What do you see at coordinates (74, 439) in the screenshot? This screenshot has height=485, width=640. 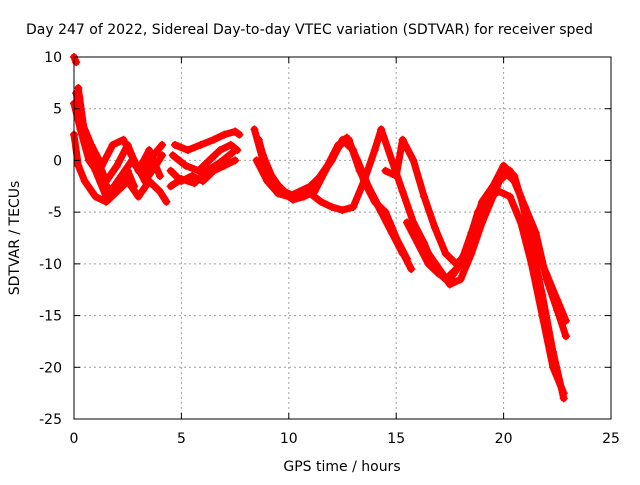 I see `x-tick-label: 0` at bounding box center [74, 439].